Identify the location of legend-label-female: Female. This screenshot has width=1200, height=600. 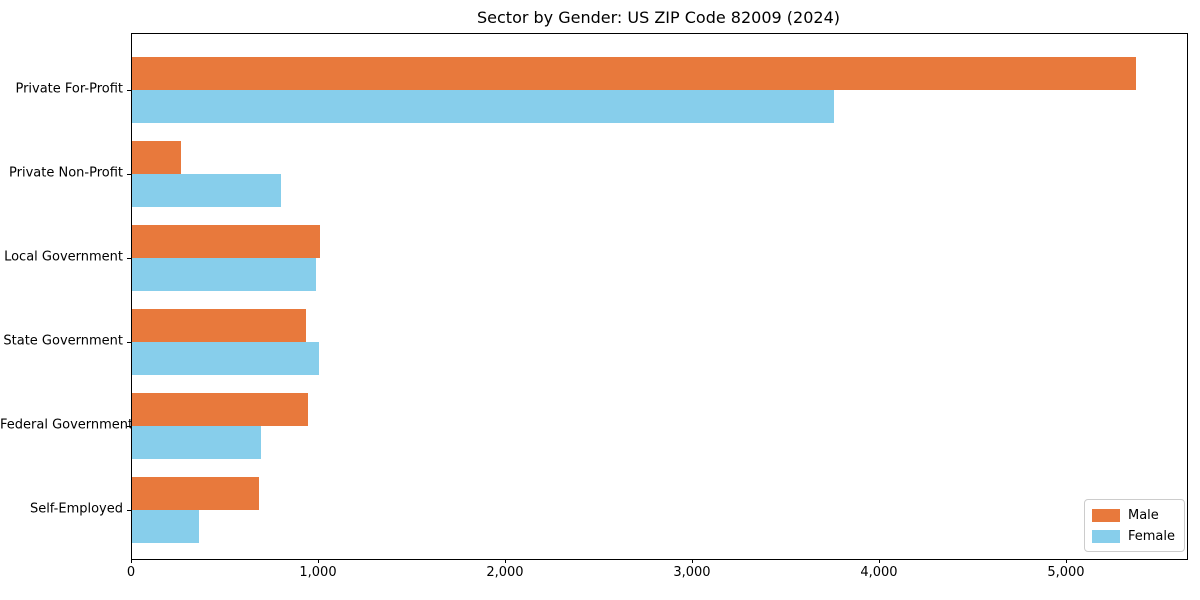
(1151, 536).